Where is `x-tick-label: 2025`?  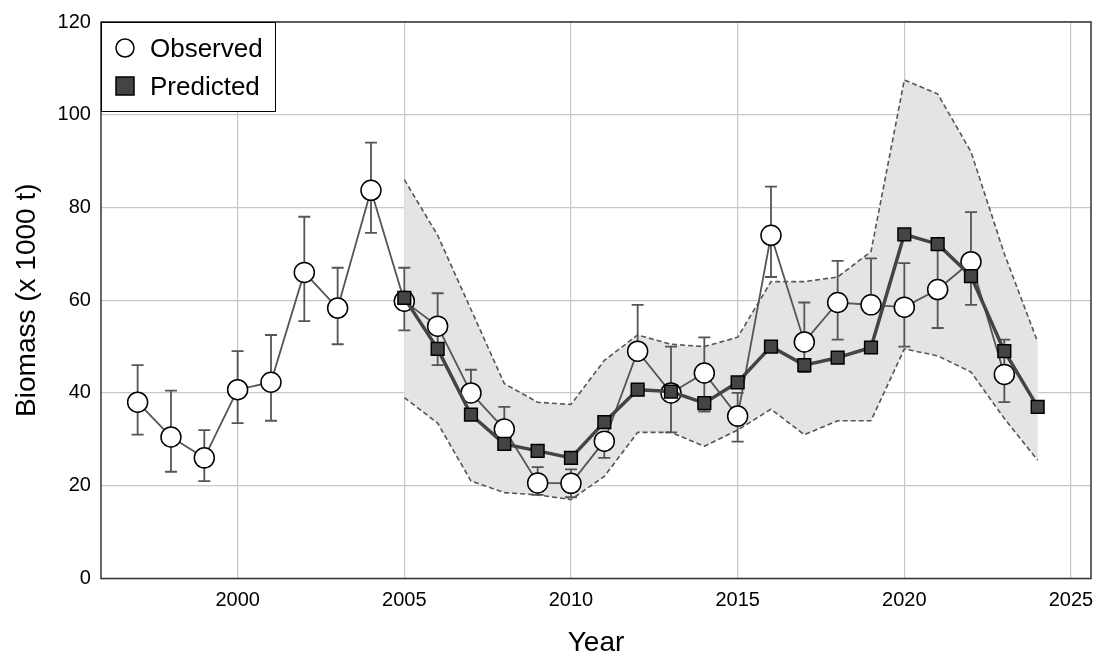
x-tick-label: 2025 is located at coordinates (1071, 598).